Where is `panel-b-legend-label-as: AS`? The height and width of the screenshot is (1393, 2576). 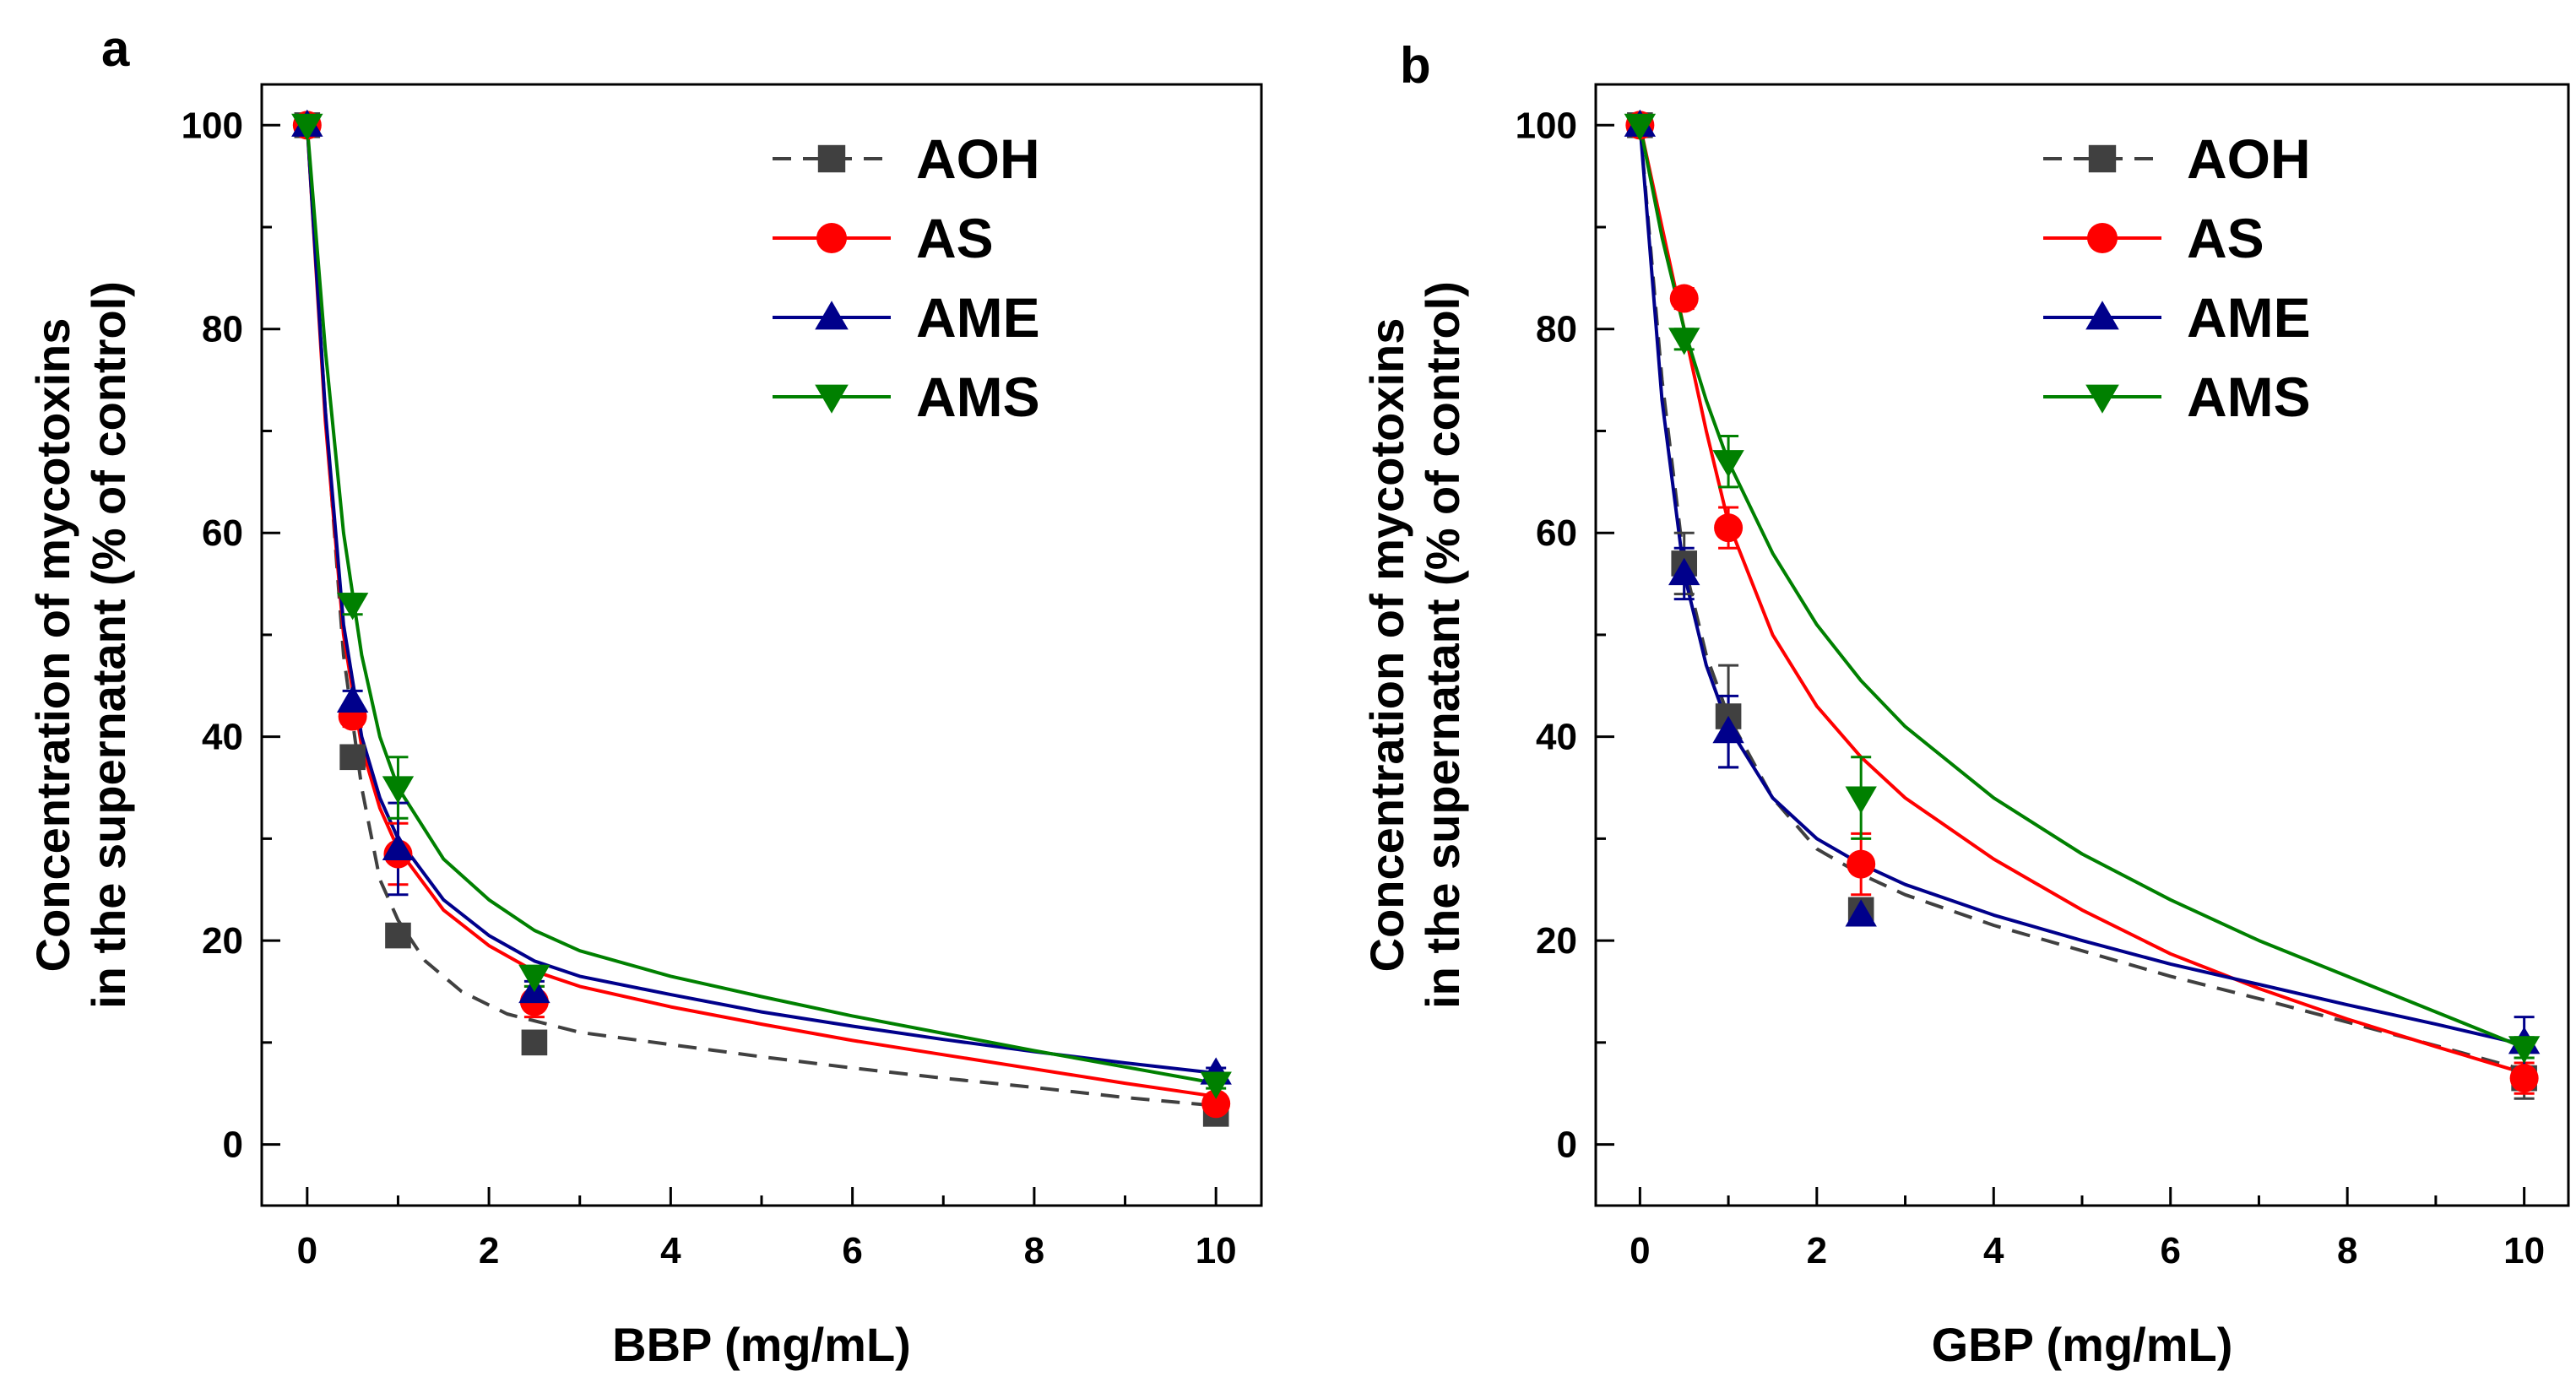
panel-b-legend-label-as: AS is located at coordinates (2226, 238).